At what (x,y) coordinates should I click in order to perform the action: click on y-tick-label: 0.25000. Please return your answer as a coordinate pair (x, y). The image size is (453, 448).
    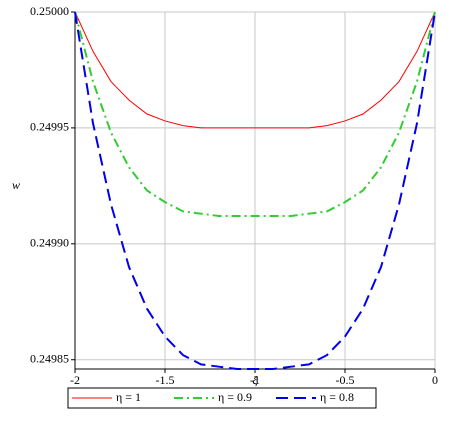
    Looking at the image, I should click on (49, 11).